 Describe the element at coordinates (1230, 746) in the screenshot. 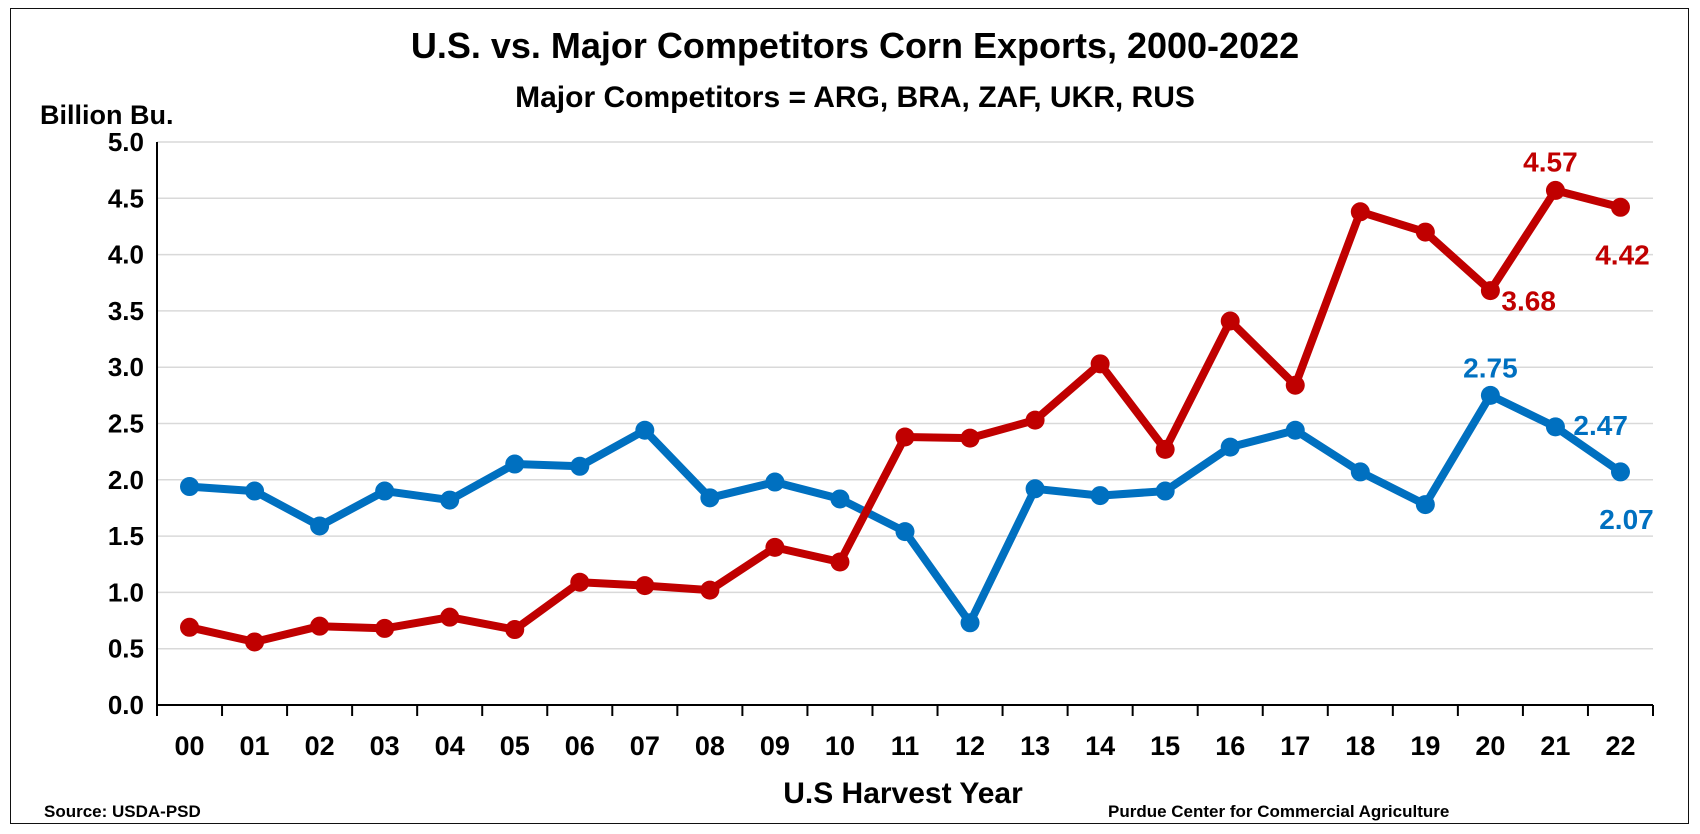

I see `x-tick-label: 16` at that location.